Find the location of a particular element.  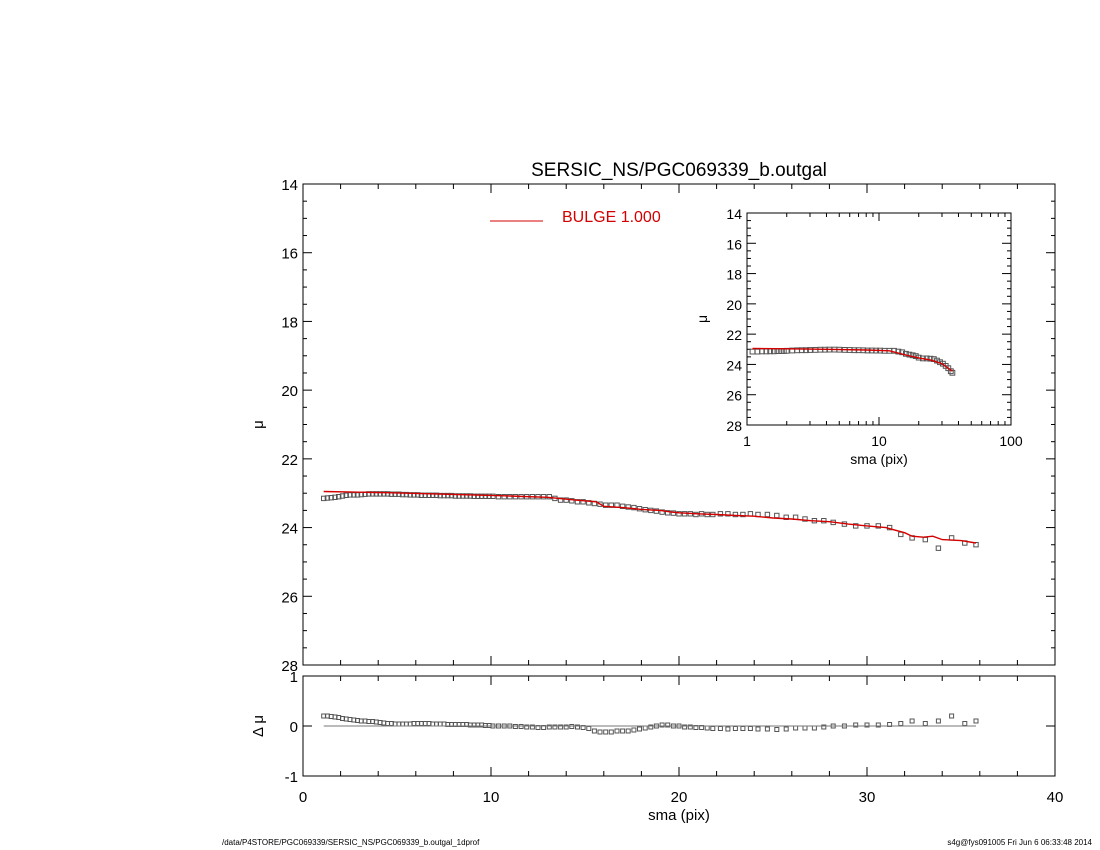

x-tick-label: 20 is located at coordinates (679, 797).